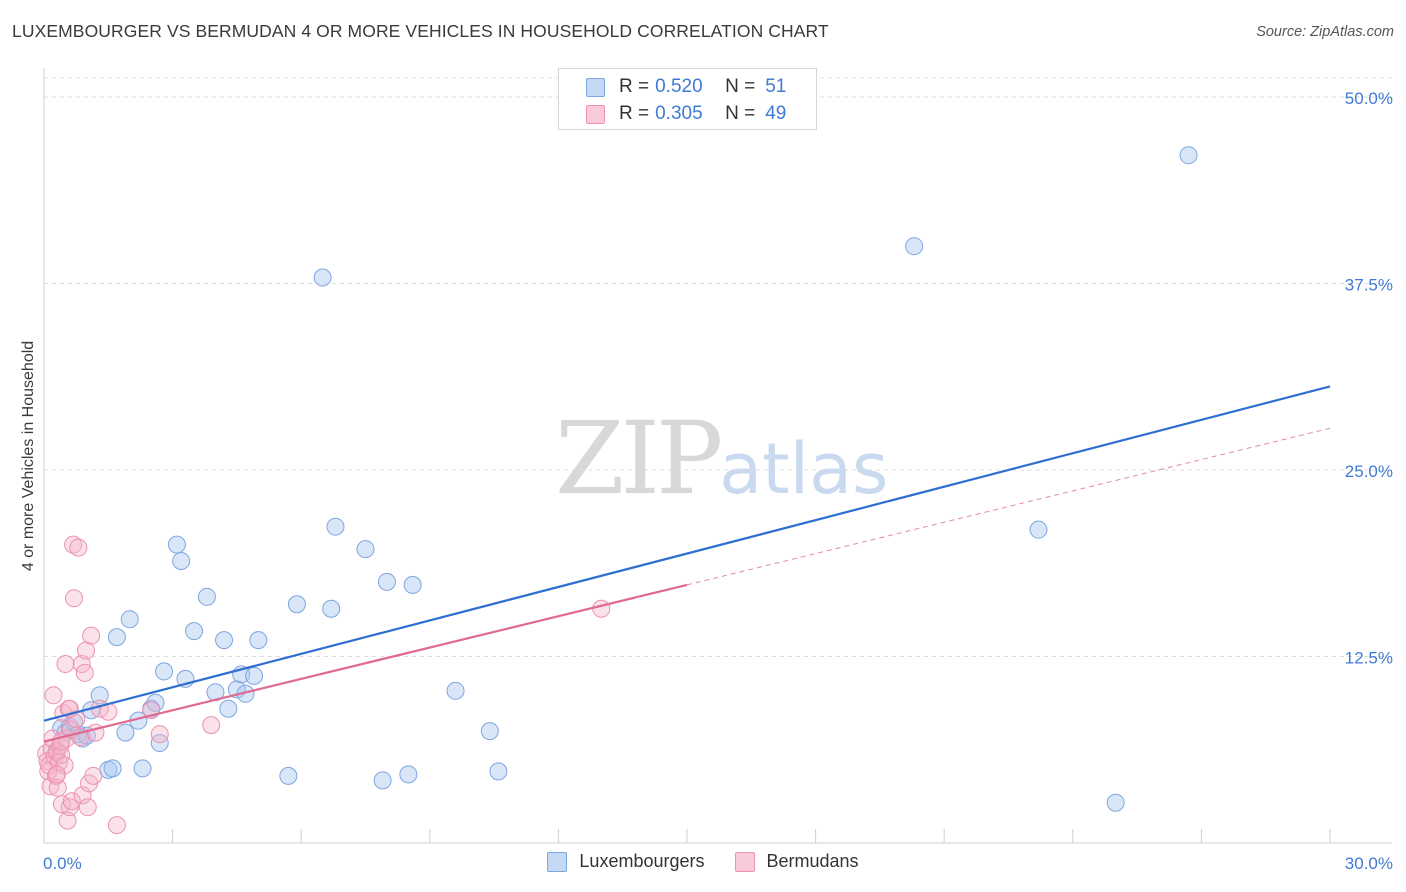  What do you see at coordinates (1008, 506) in the screenshot?
I see `trend-line-extension-bermudans` at bounding box center [1008, 506].